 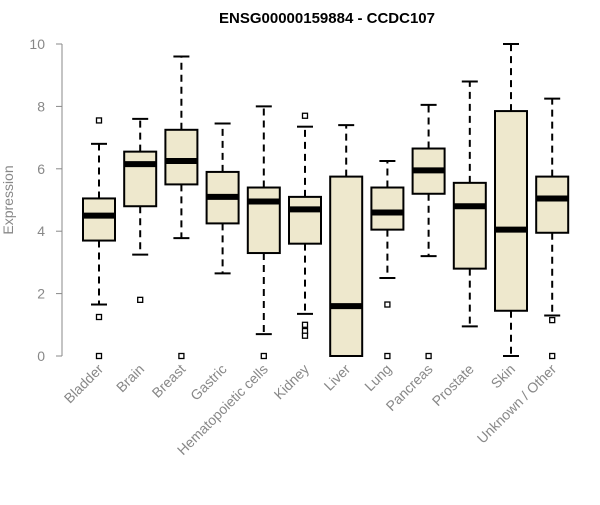 What do you see at coordinates (181, 207) in the screenshot?
I see `box-breast` at bounding box center [181, 207].